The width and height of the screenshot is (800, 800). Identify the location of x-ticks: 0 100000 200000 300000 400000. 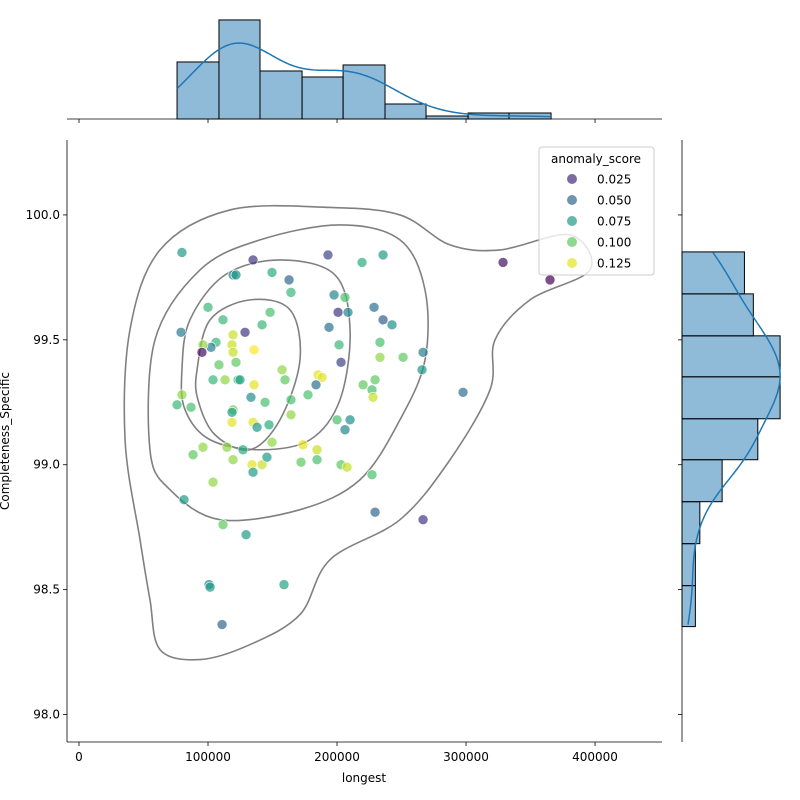
(346, 753).